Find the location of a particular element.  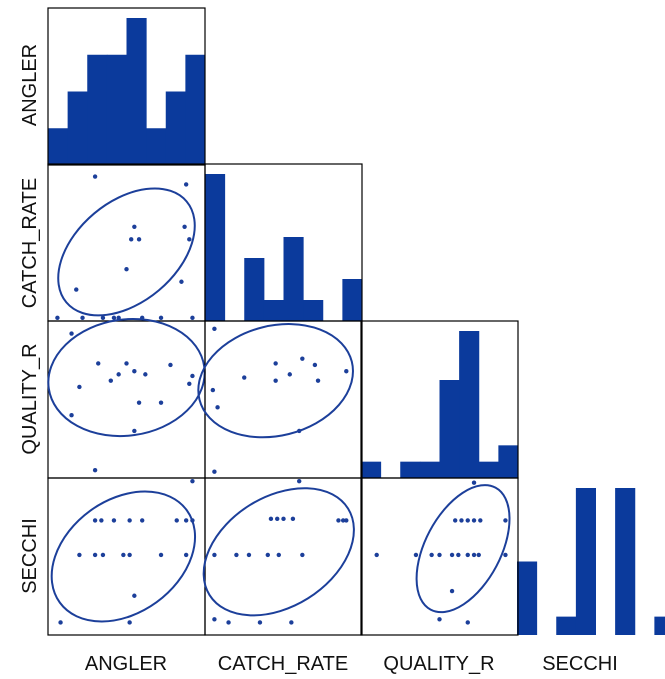

row-label-catch-rate: CATCH_RATE is located at coordinates (30, 243).